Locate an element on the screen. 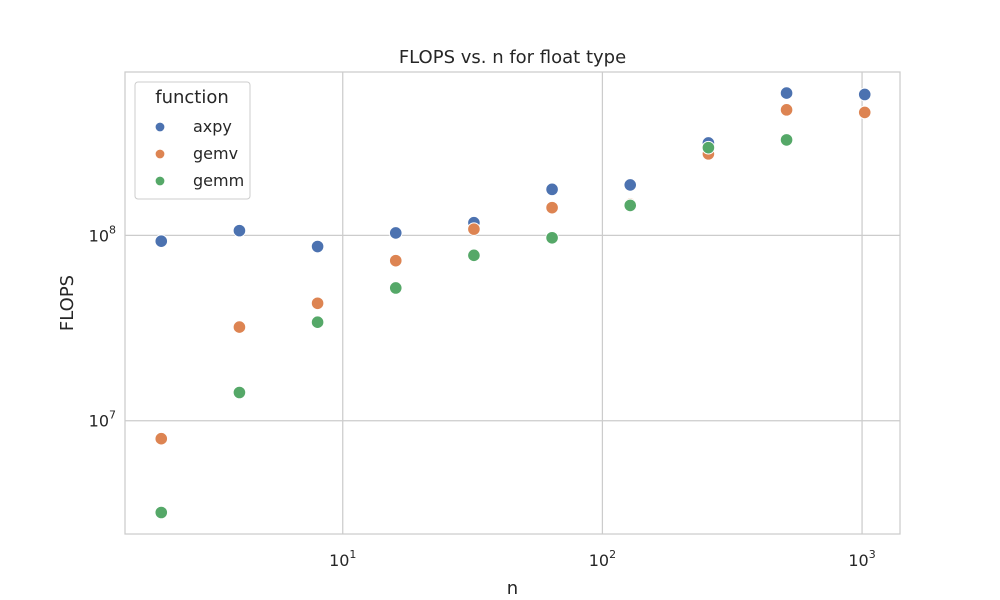  legend: function axpy gemv gemm is located at coordinates (192, 140).